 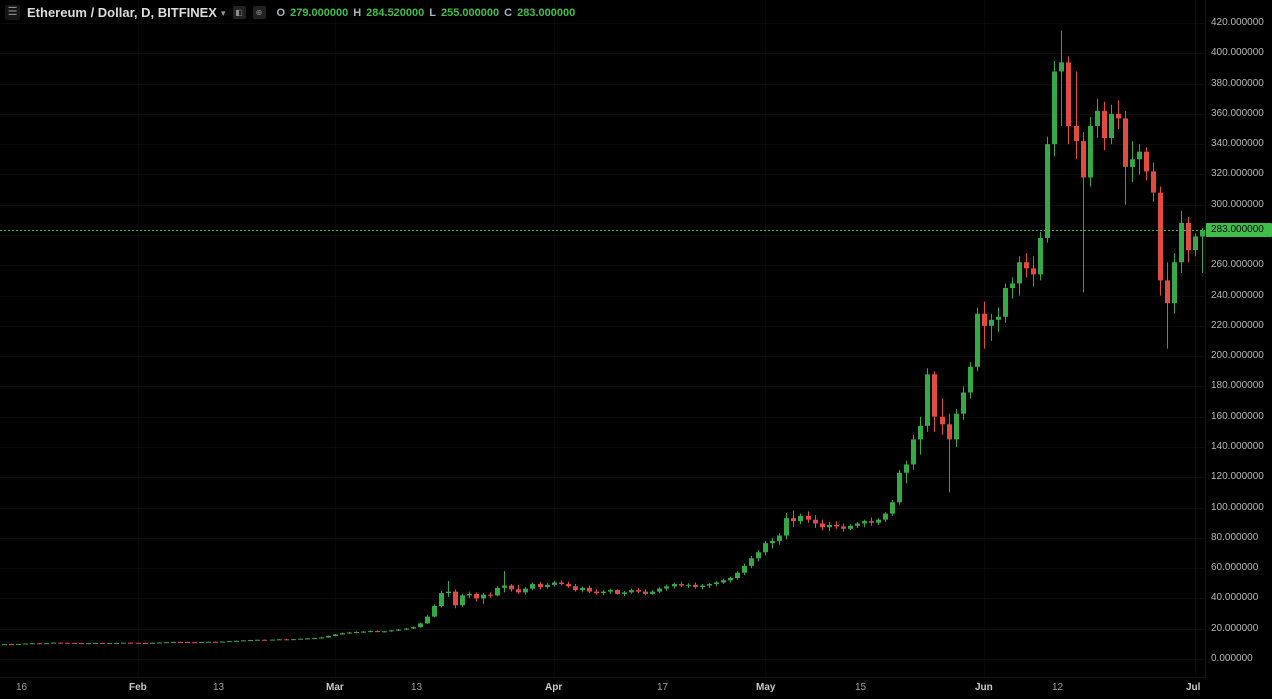 I want to click on last-price-badge: 283.000000, so click(x=1239, y=230).